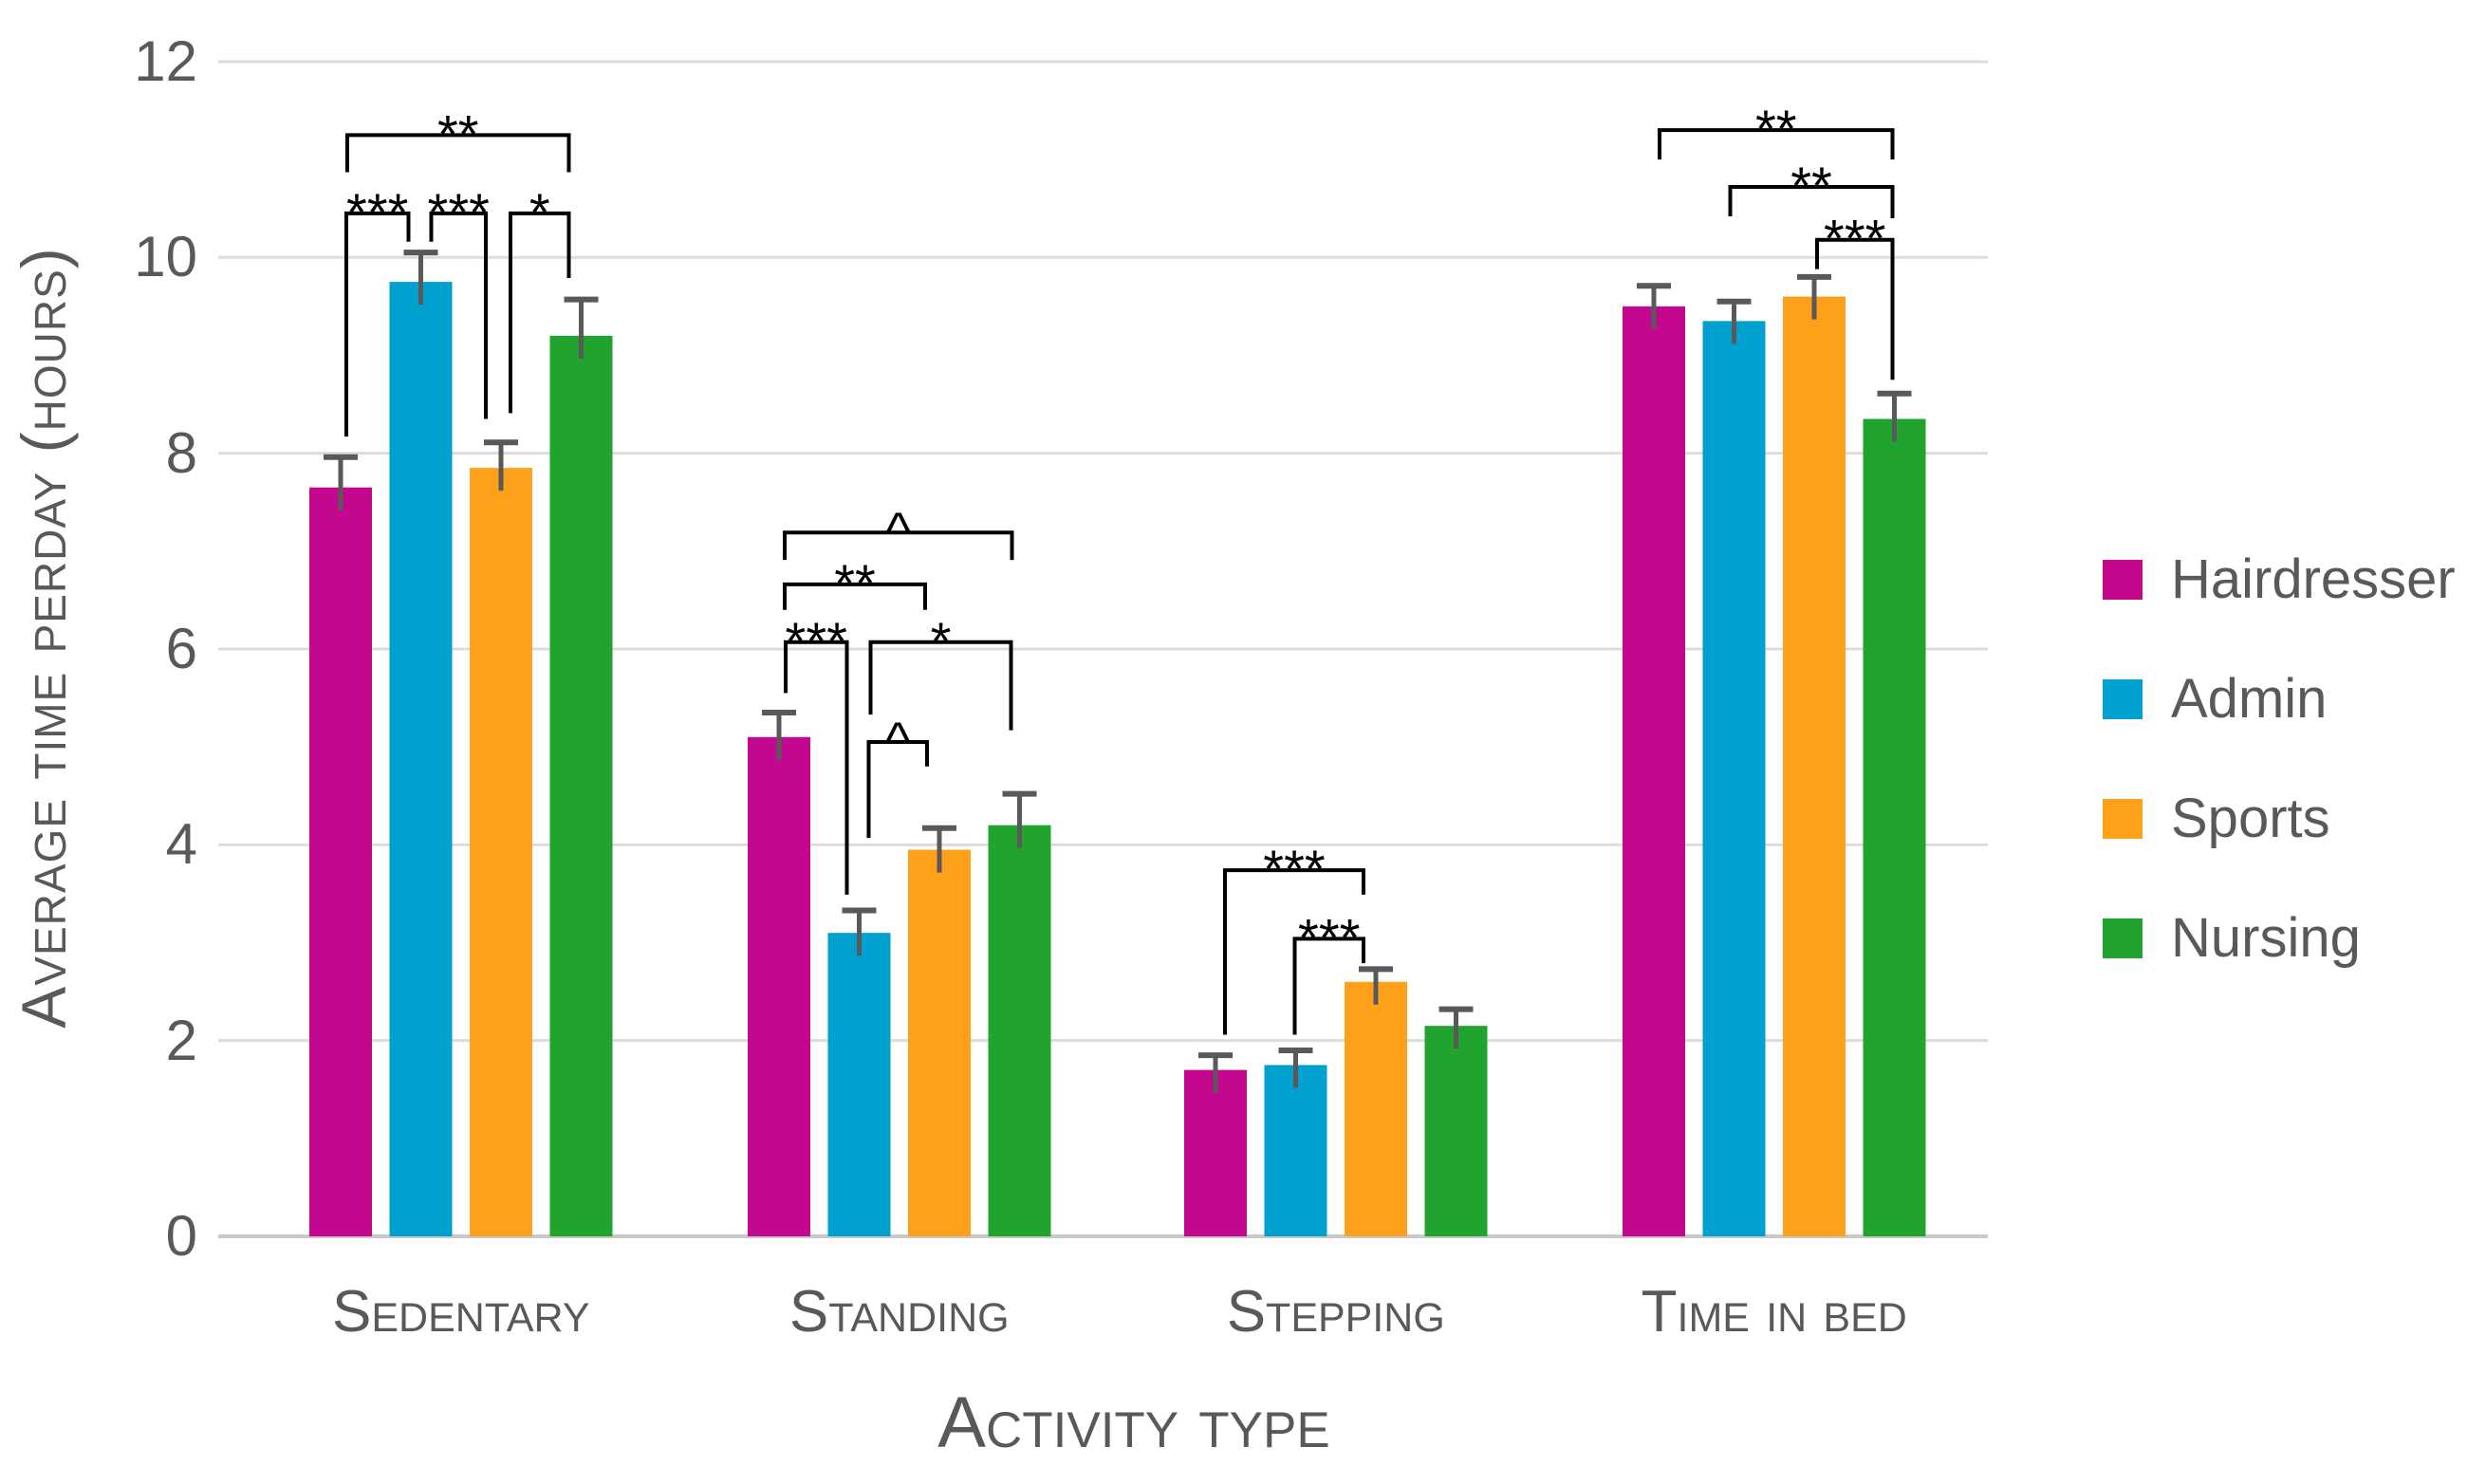 The image size is (2486, 1484). I want to click on bar-admin-sedentary, so click(421, 759).